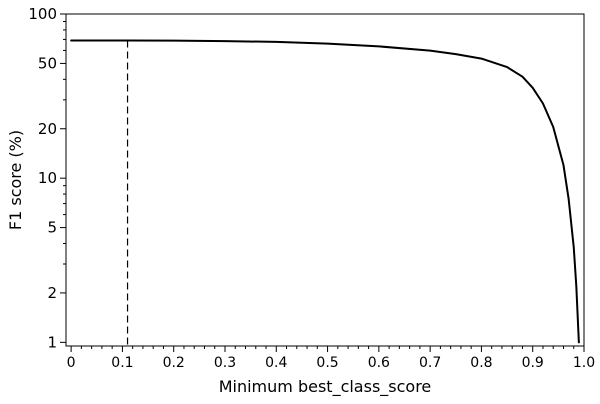 This screenshot has width=600, height=404. What do you see at coordinates (52, 228) in the screenshot?
I see `y-tick-label: 5` at bounding box center [52, 228].